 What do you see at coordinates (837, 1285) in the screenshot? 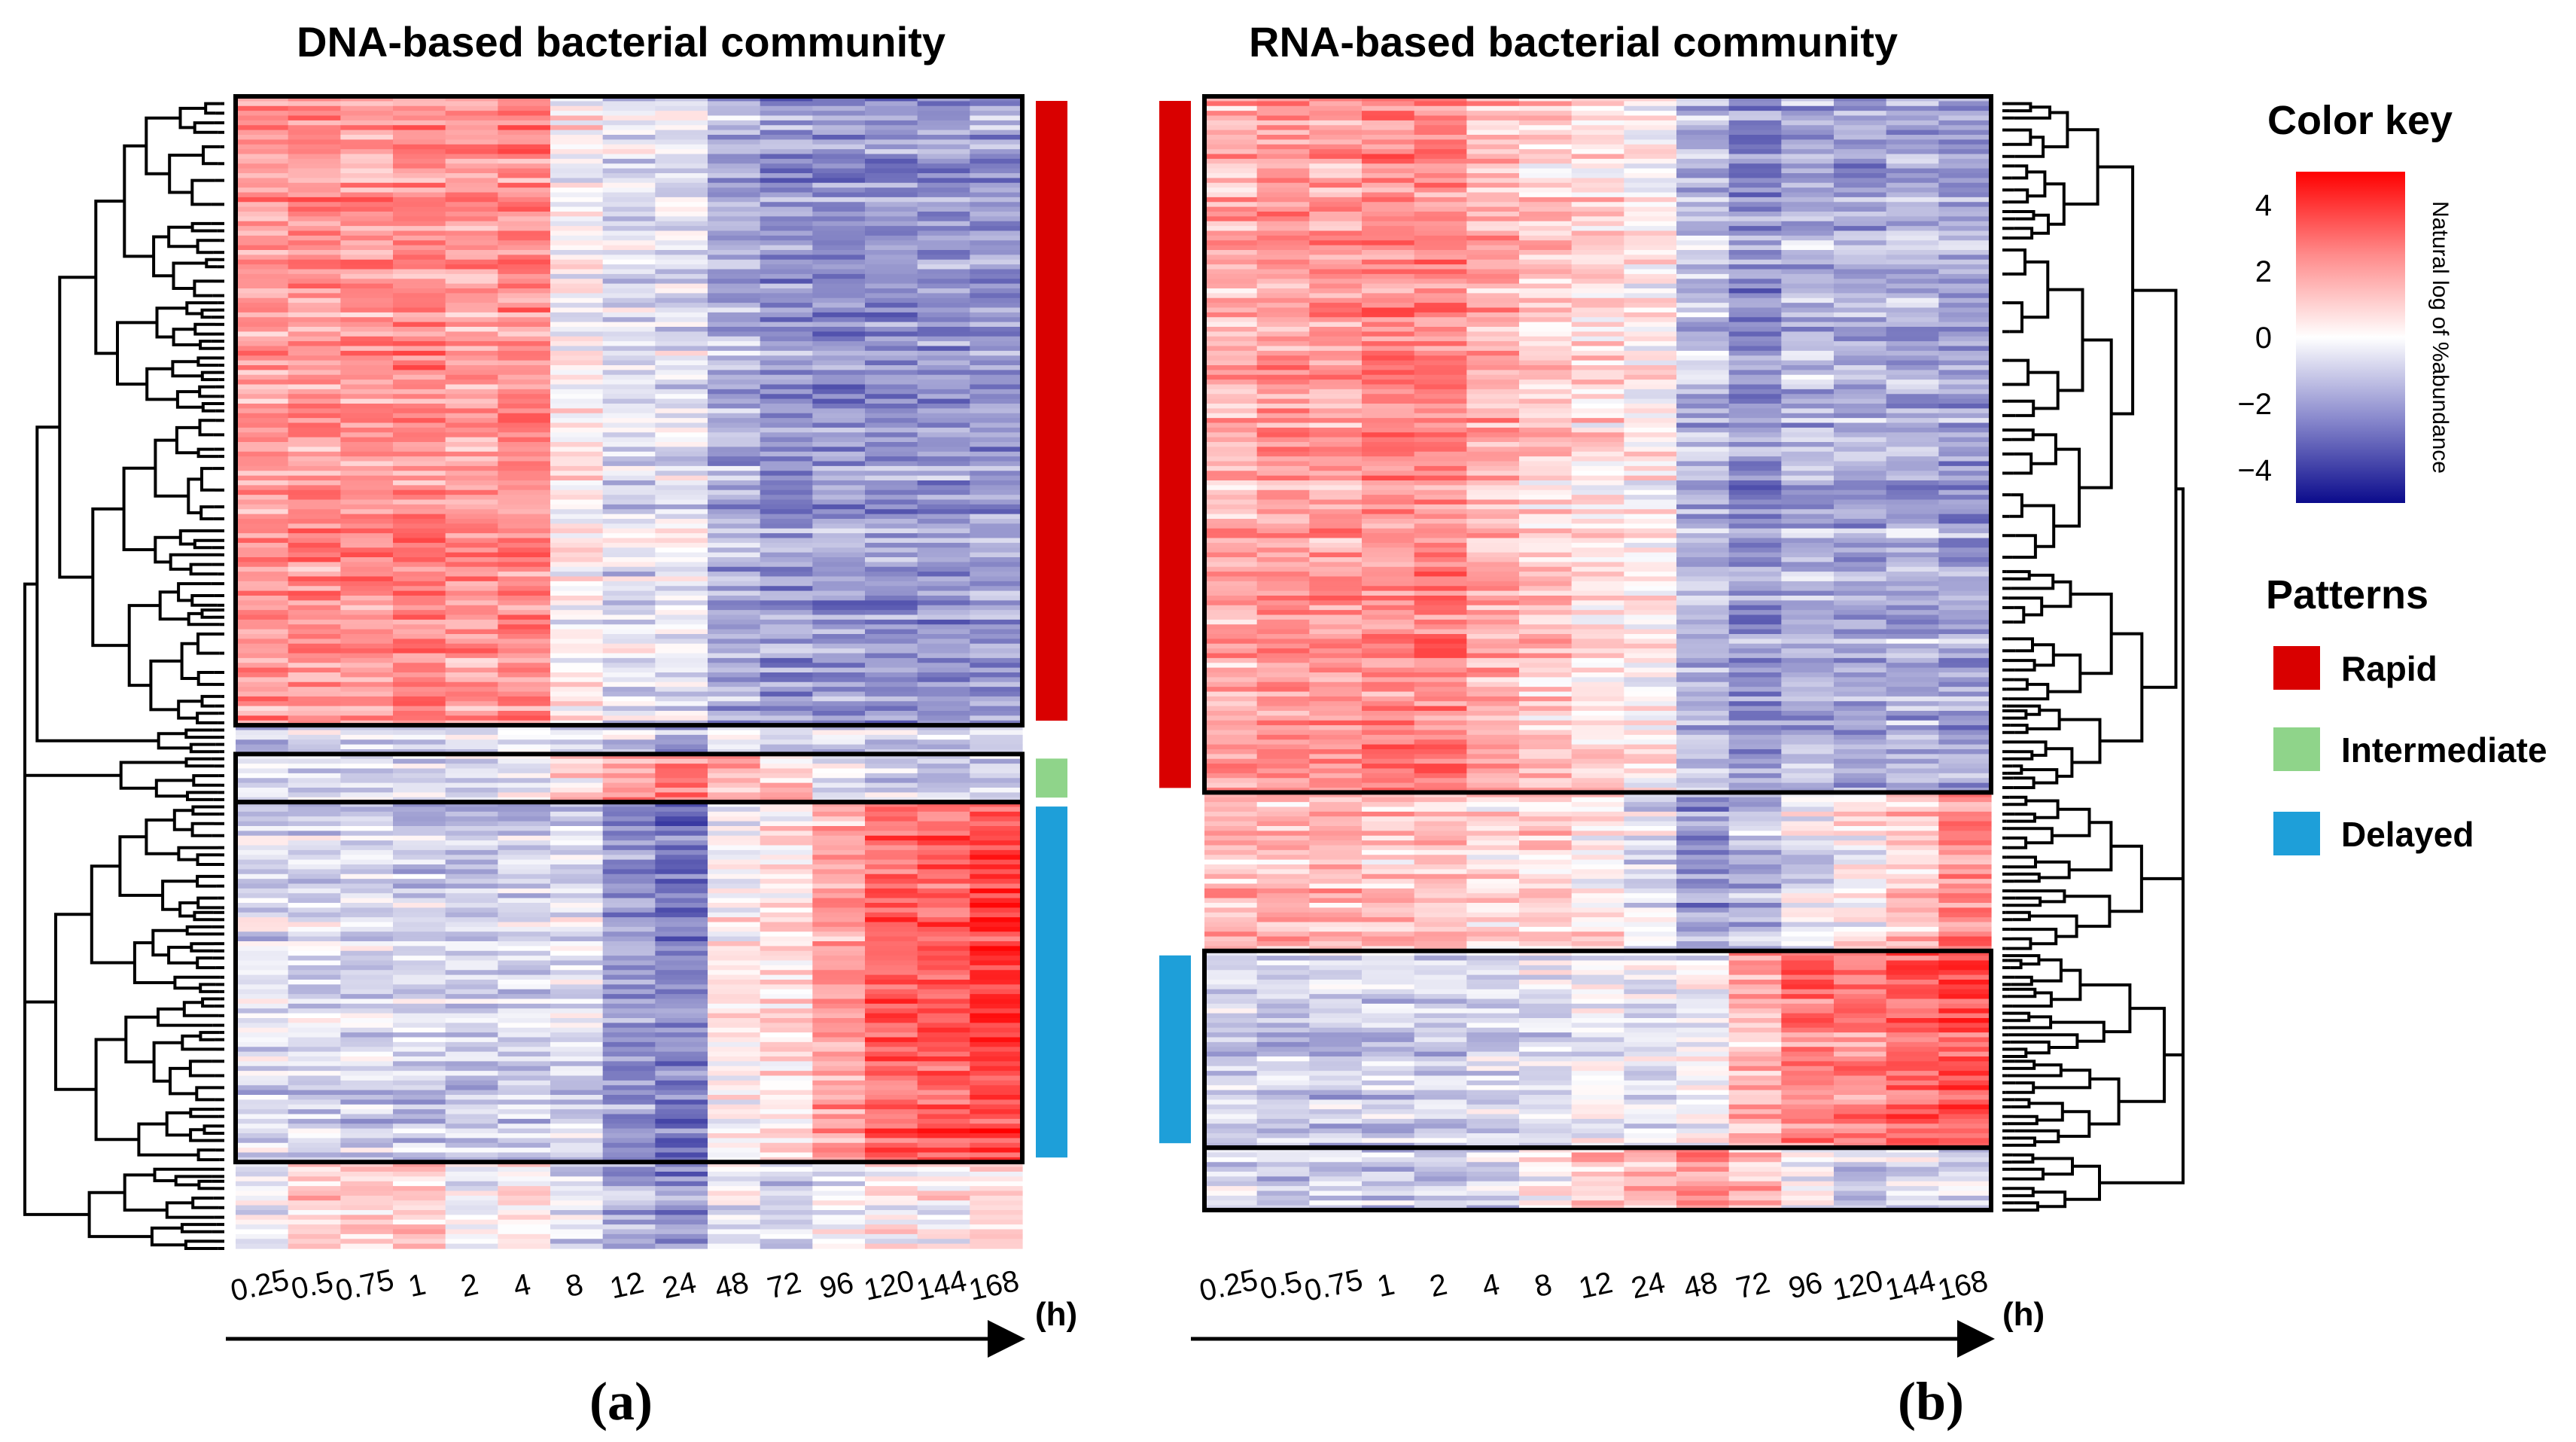
I see `x-tick-label: 96` at bounding box center [837, 1285].